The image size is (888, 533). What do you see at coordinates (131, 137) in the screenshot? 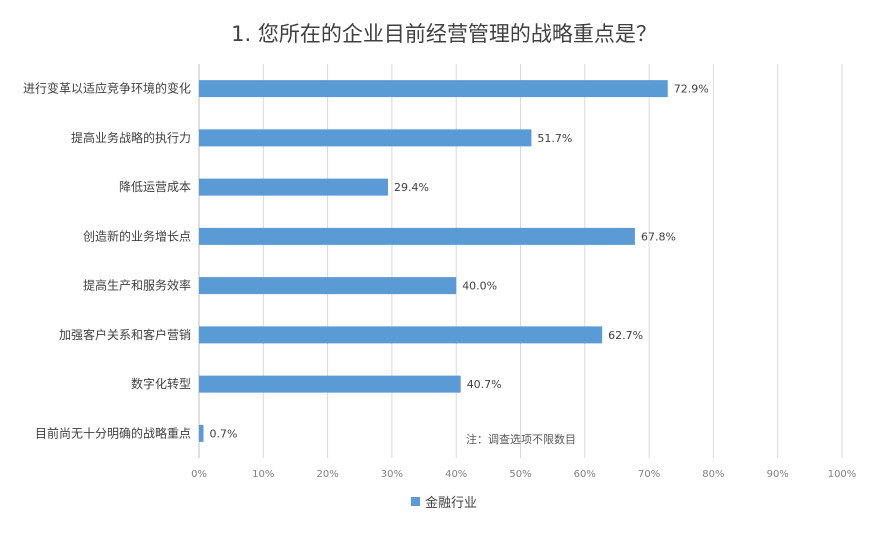
I see `category-label: 提高业务战略的执行力` at bounding box center [131, 137].